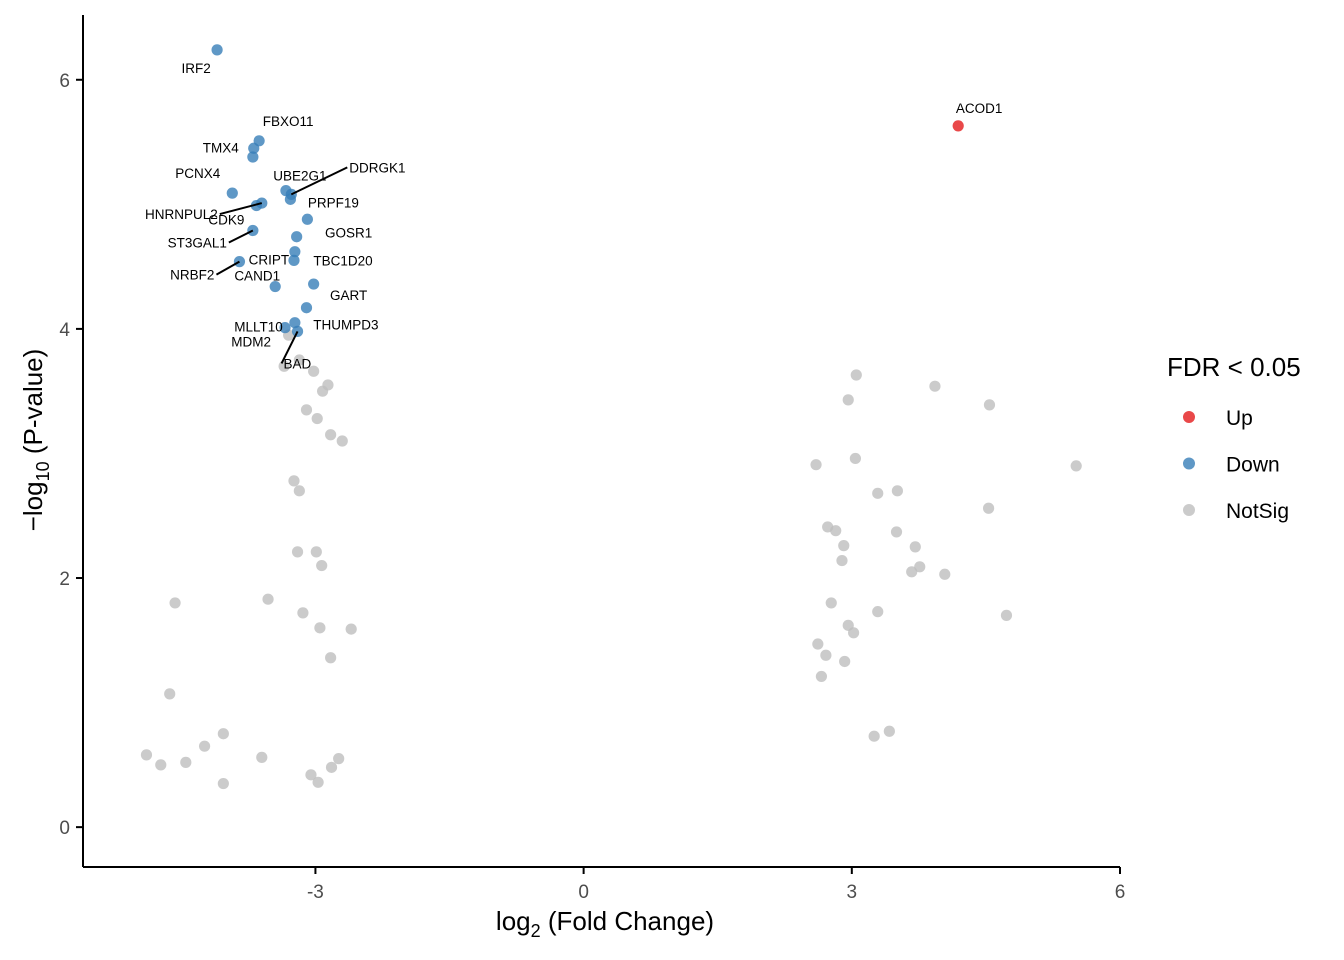 The height and width of the screenshot is (960, 1344). What do you see at coordinates (1234, 437) in the screenshot?
I see `legend: FDR < 0.05 Up Down NotSig` at bounding box center [1234, 437].